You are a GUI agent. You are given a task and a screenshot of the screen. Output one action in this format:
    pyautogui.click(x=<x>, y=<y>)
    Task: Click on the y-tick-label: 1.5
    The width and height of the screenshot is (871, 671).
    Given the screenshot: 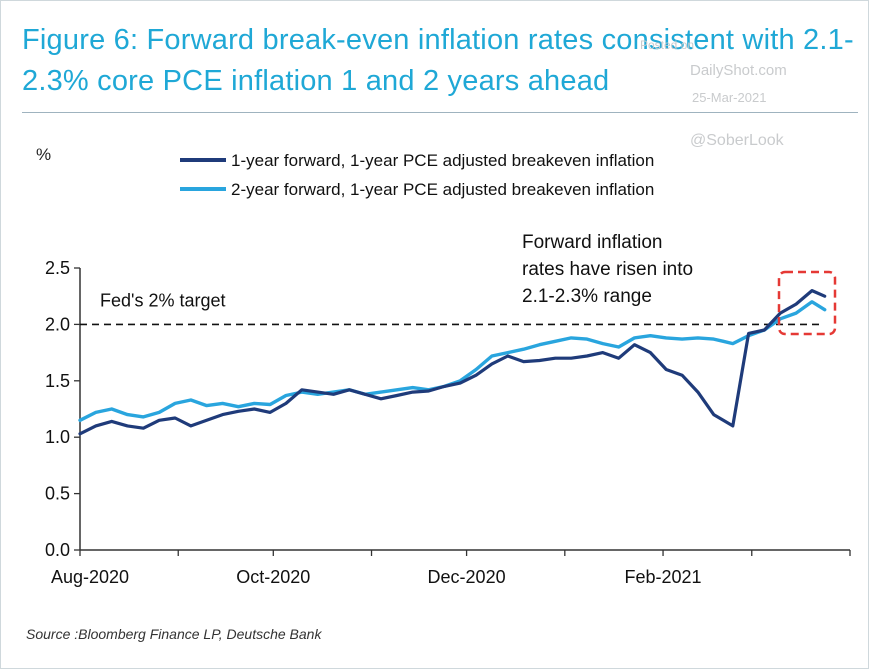 What is the action you would take?
    pyautogui.click(x=57, y=381)
    